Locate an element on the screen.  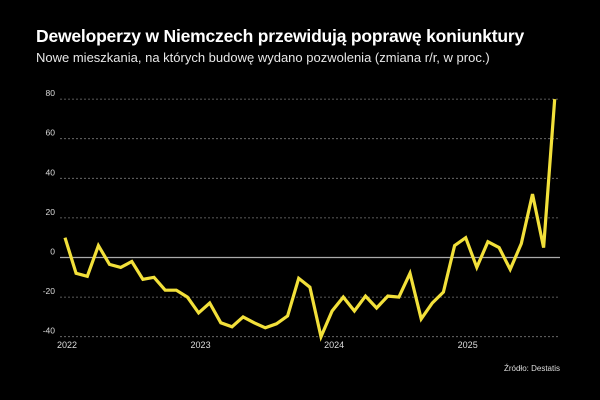
y-tick-label: -40 is located at coordinates (49, 331).